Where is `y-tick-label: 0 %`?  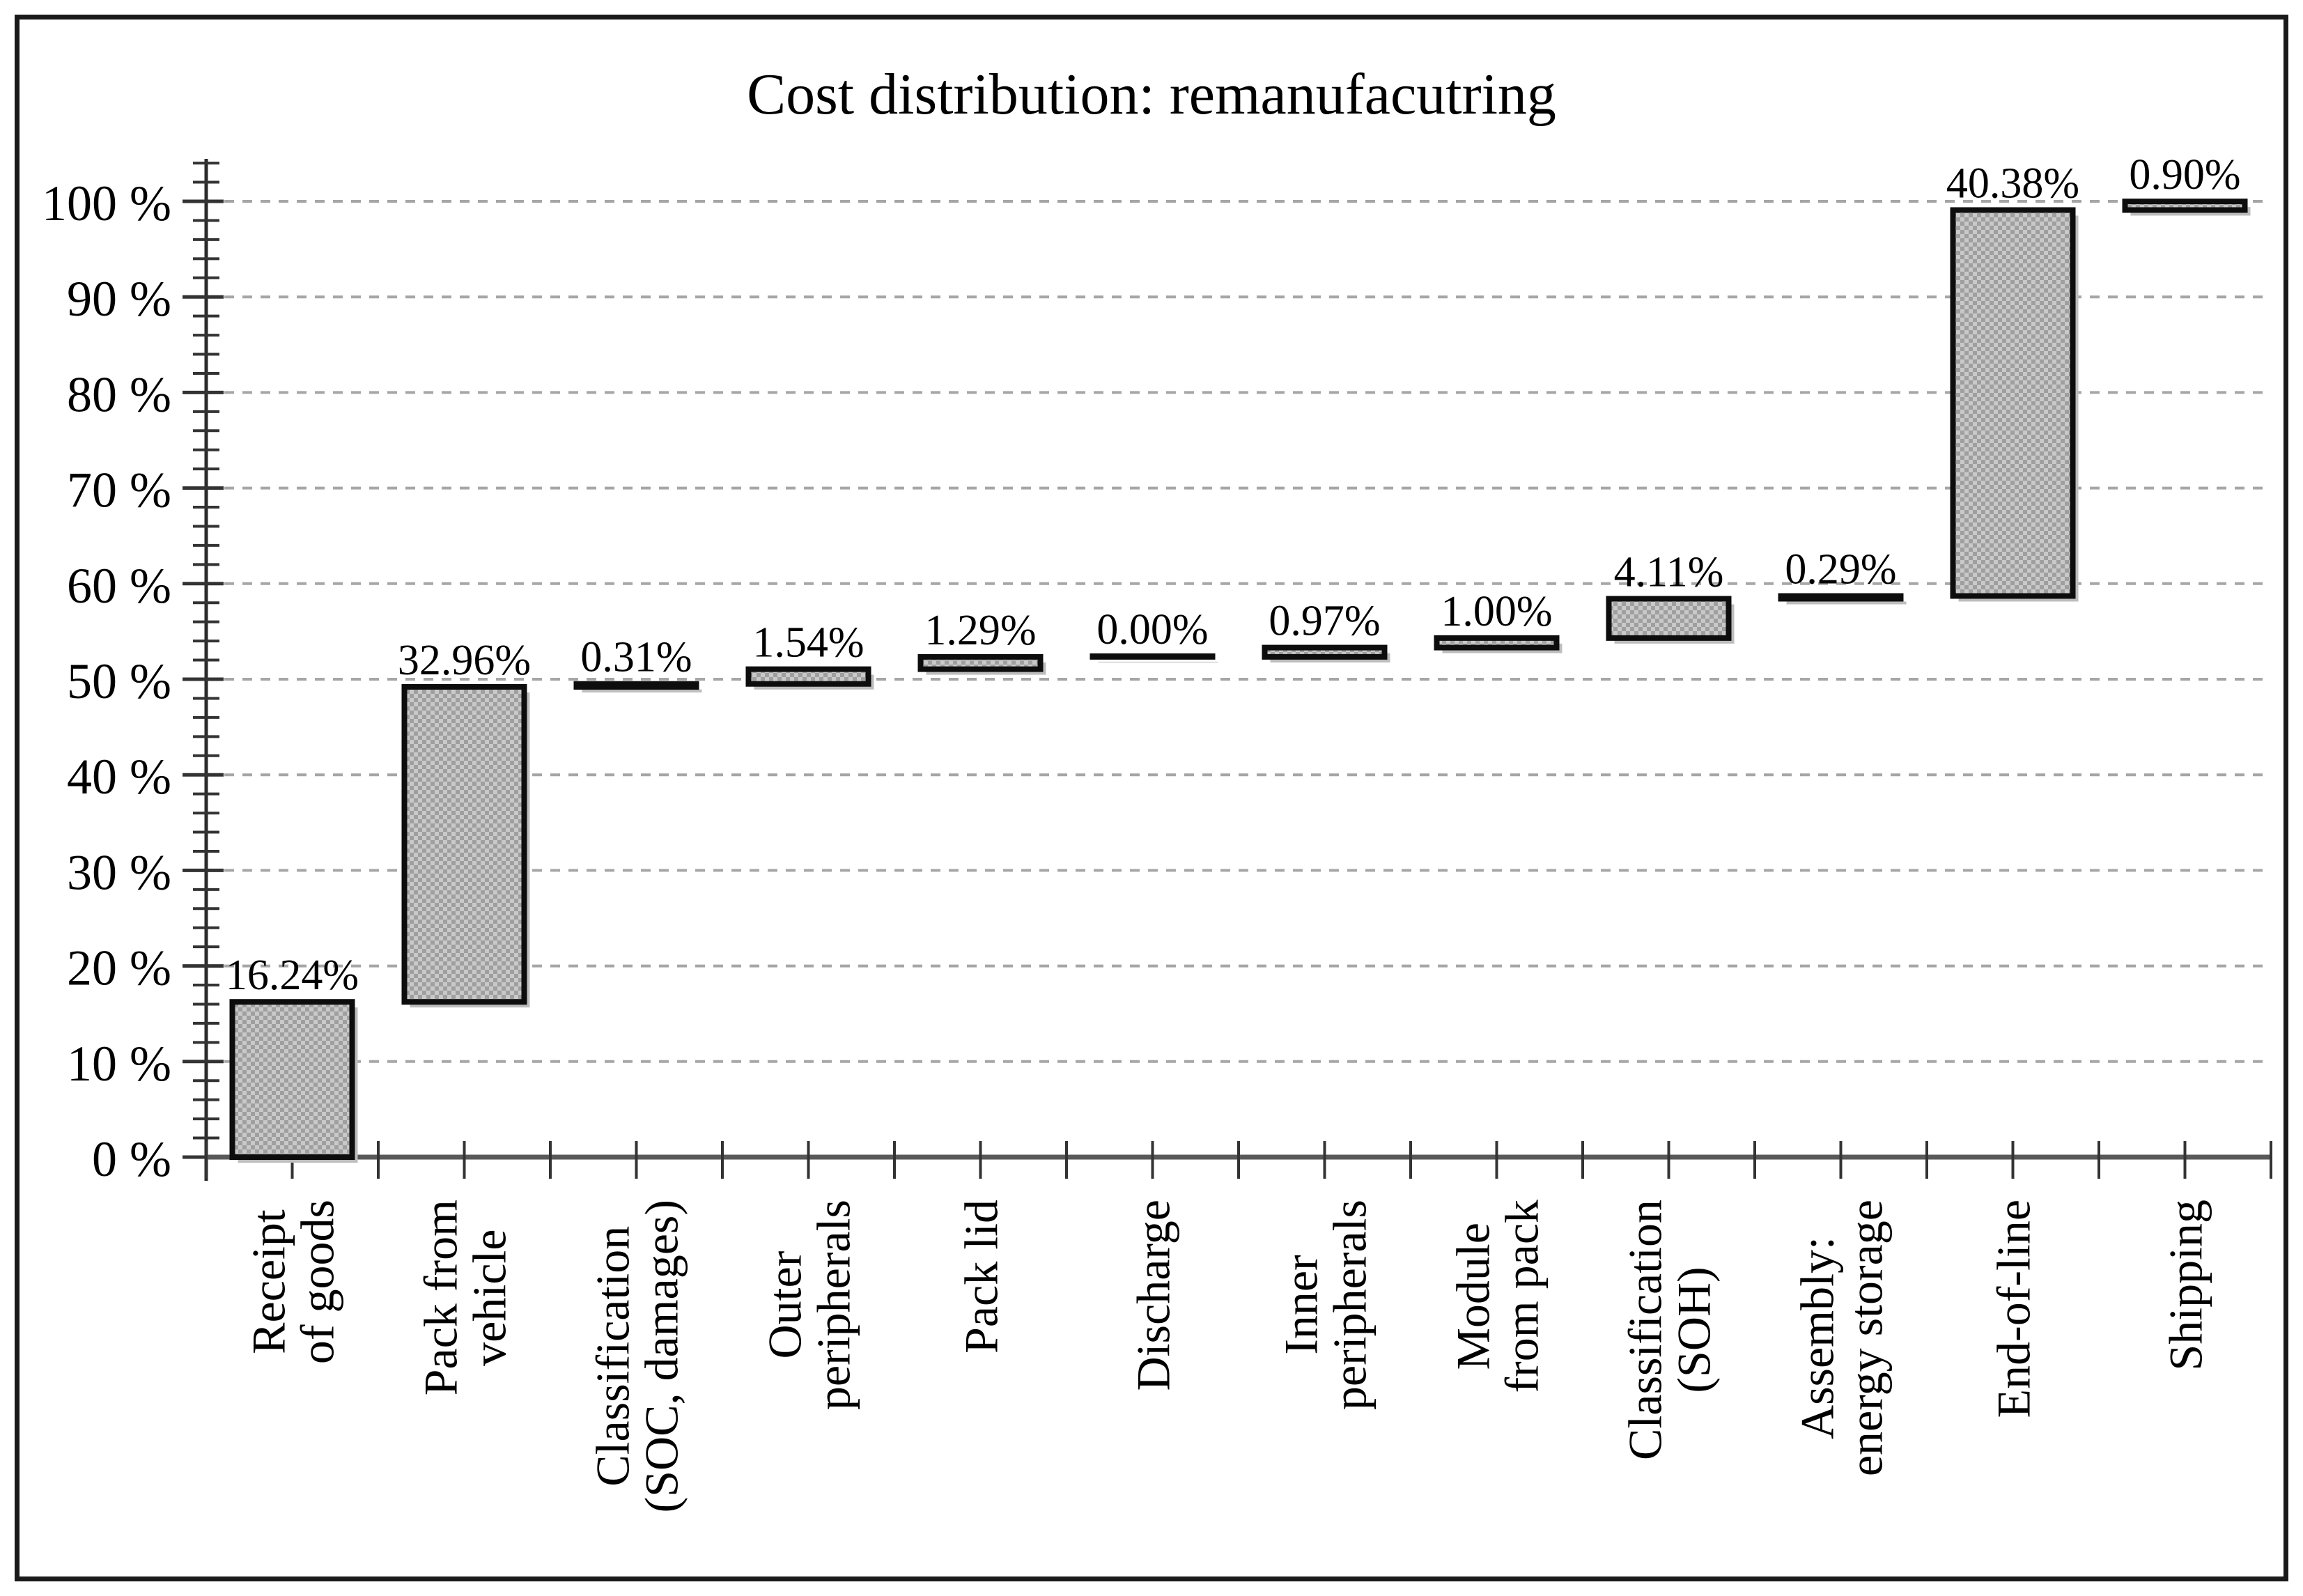 y-tick-label: 0 % is located at coordinates (131, 1159).